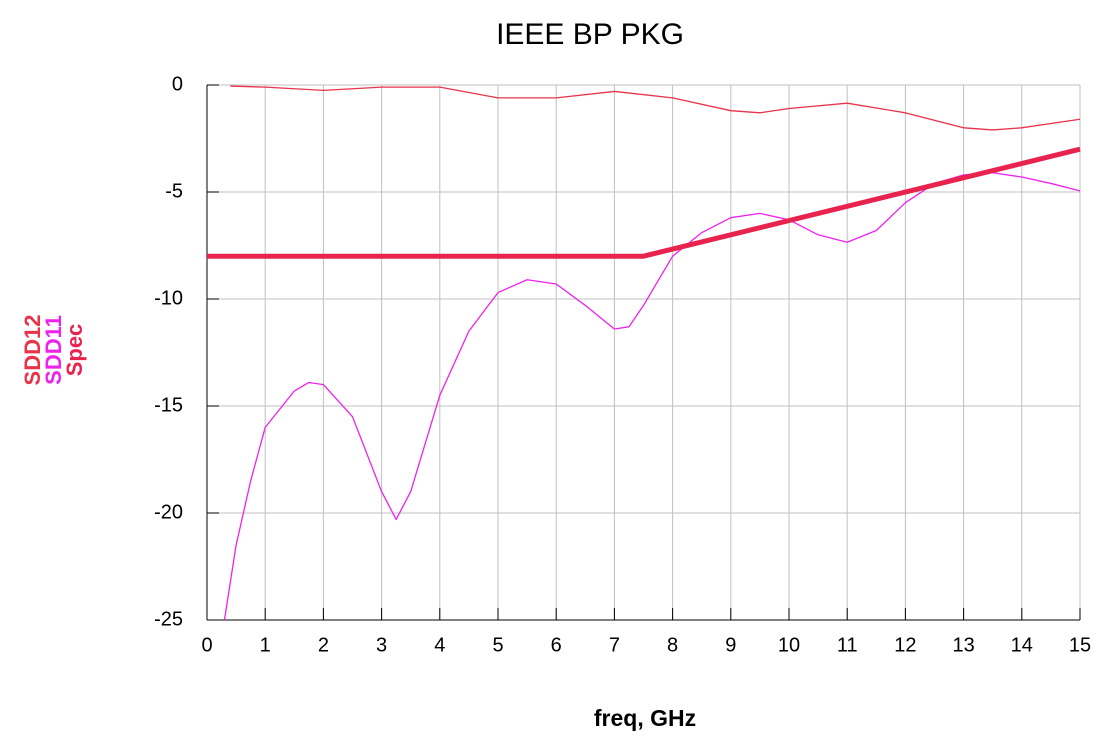  What do you see at coordinates (439, 645) in the screenshot?
I see `x-tick-label: 4` at bounding box center [439, 645].